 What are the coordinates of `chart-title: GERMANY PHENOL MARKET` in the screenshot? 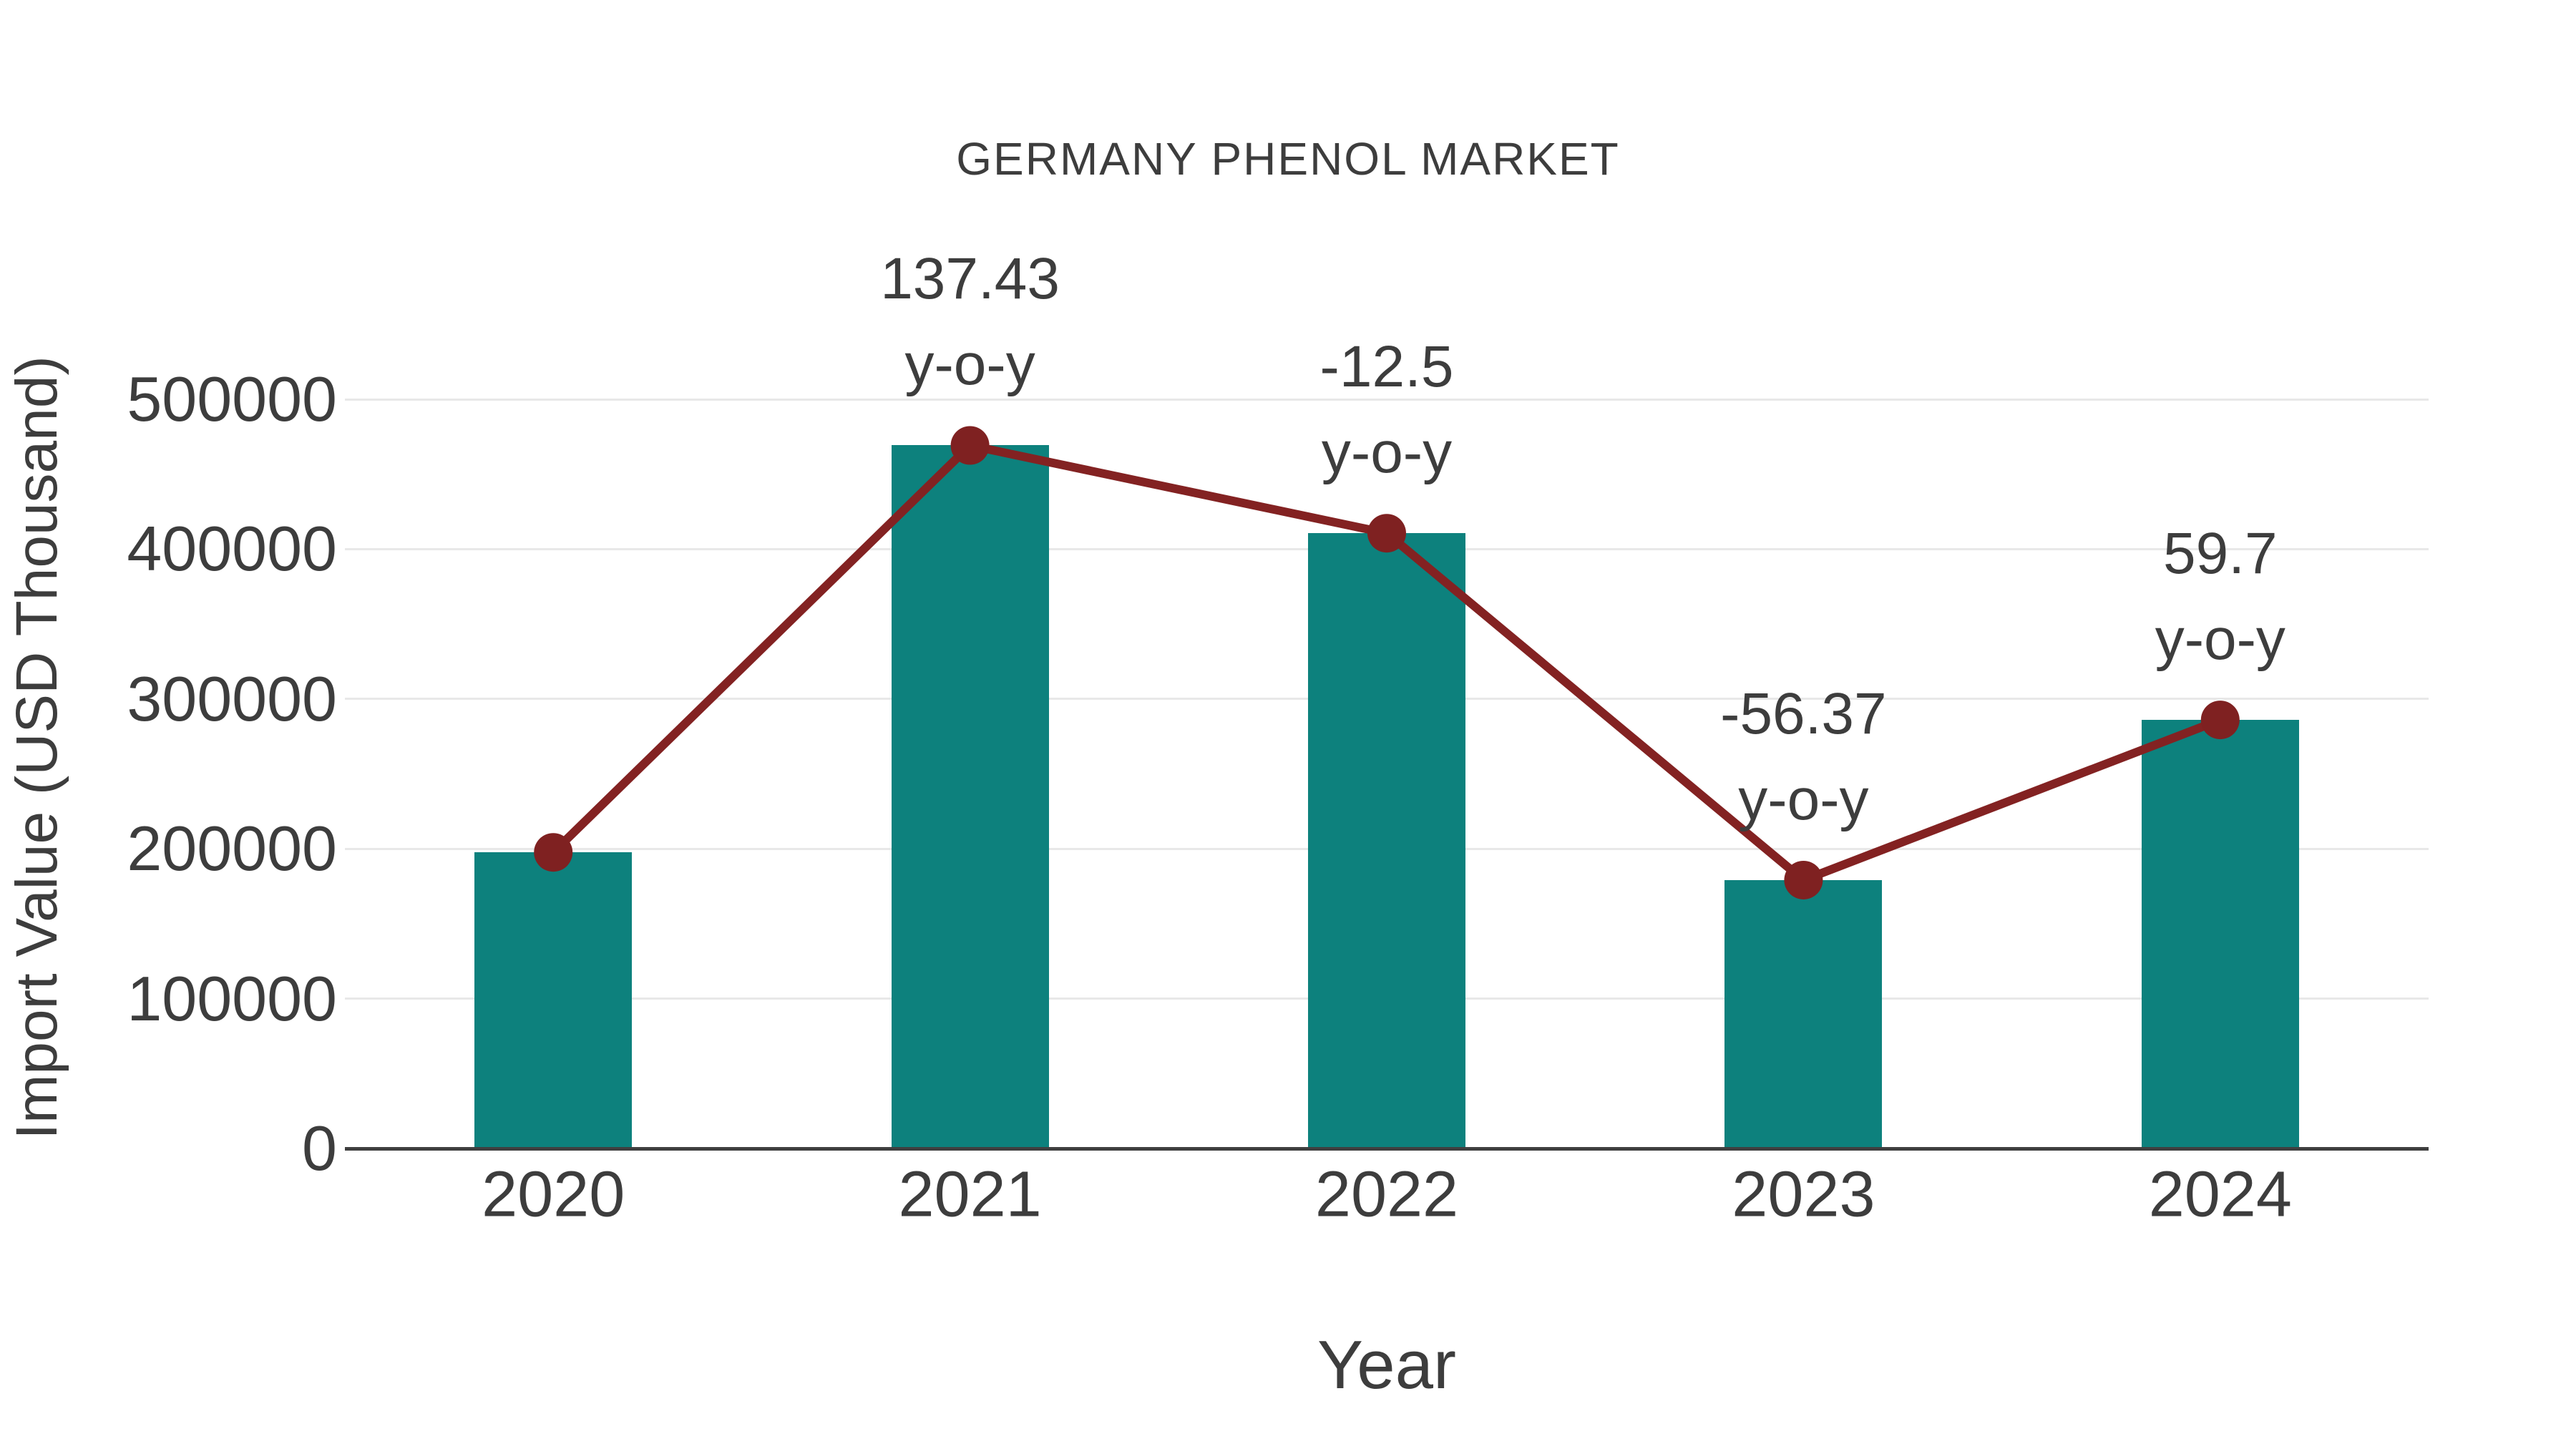 It's located at (1288, 159).